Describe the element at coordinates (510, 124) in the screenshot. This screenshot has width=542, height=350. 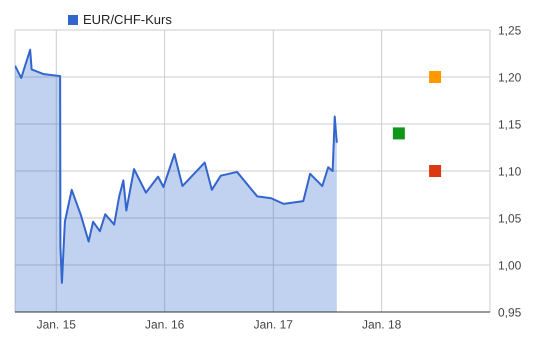
I see `y-tick-label: 1,15` at that location.